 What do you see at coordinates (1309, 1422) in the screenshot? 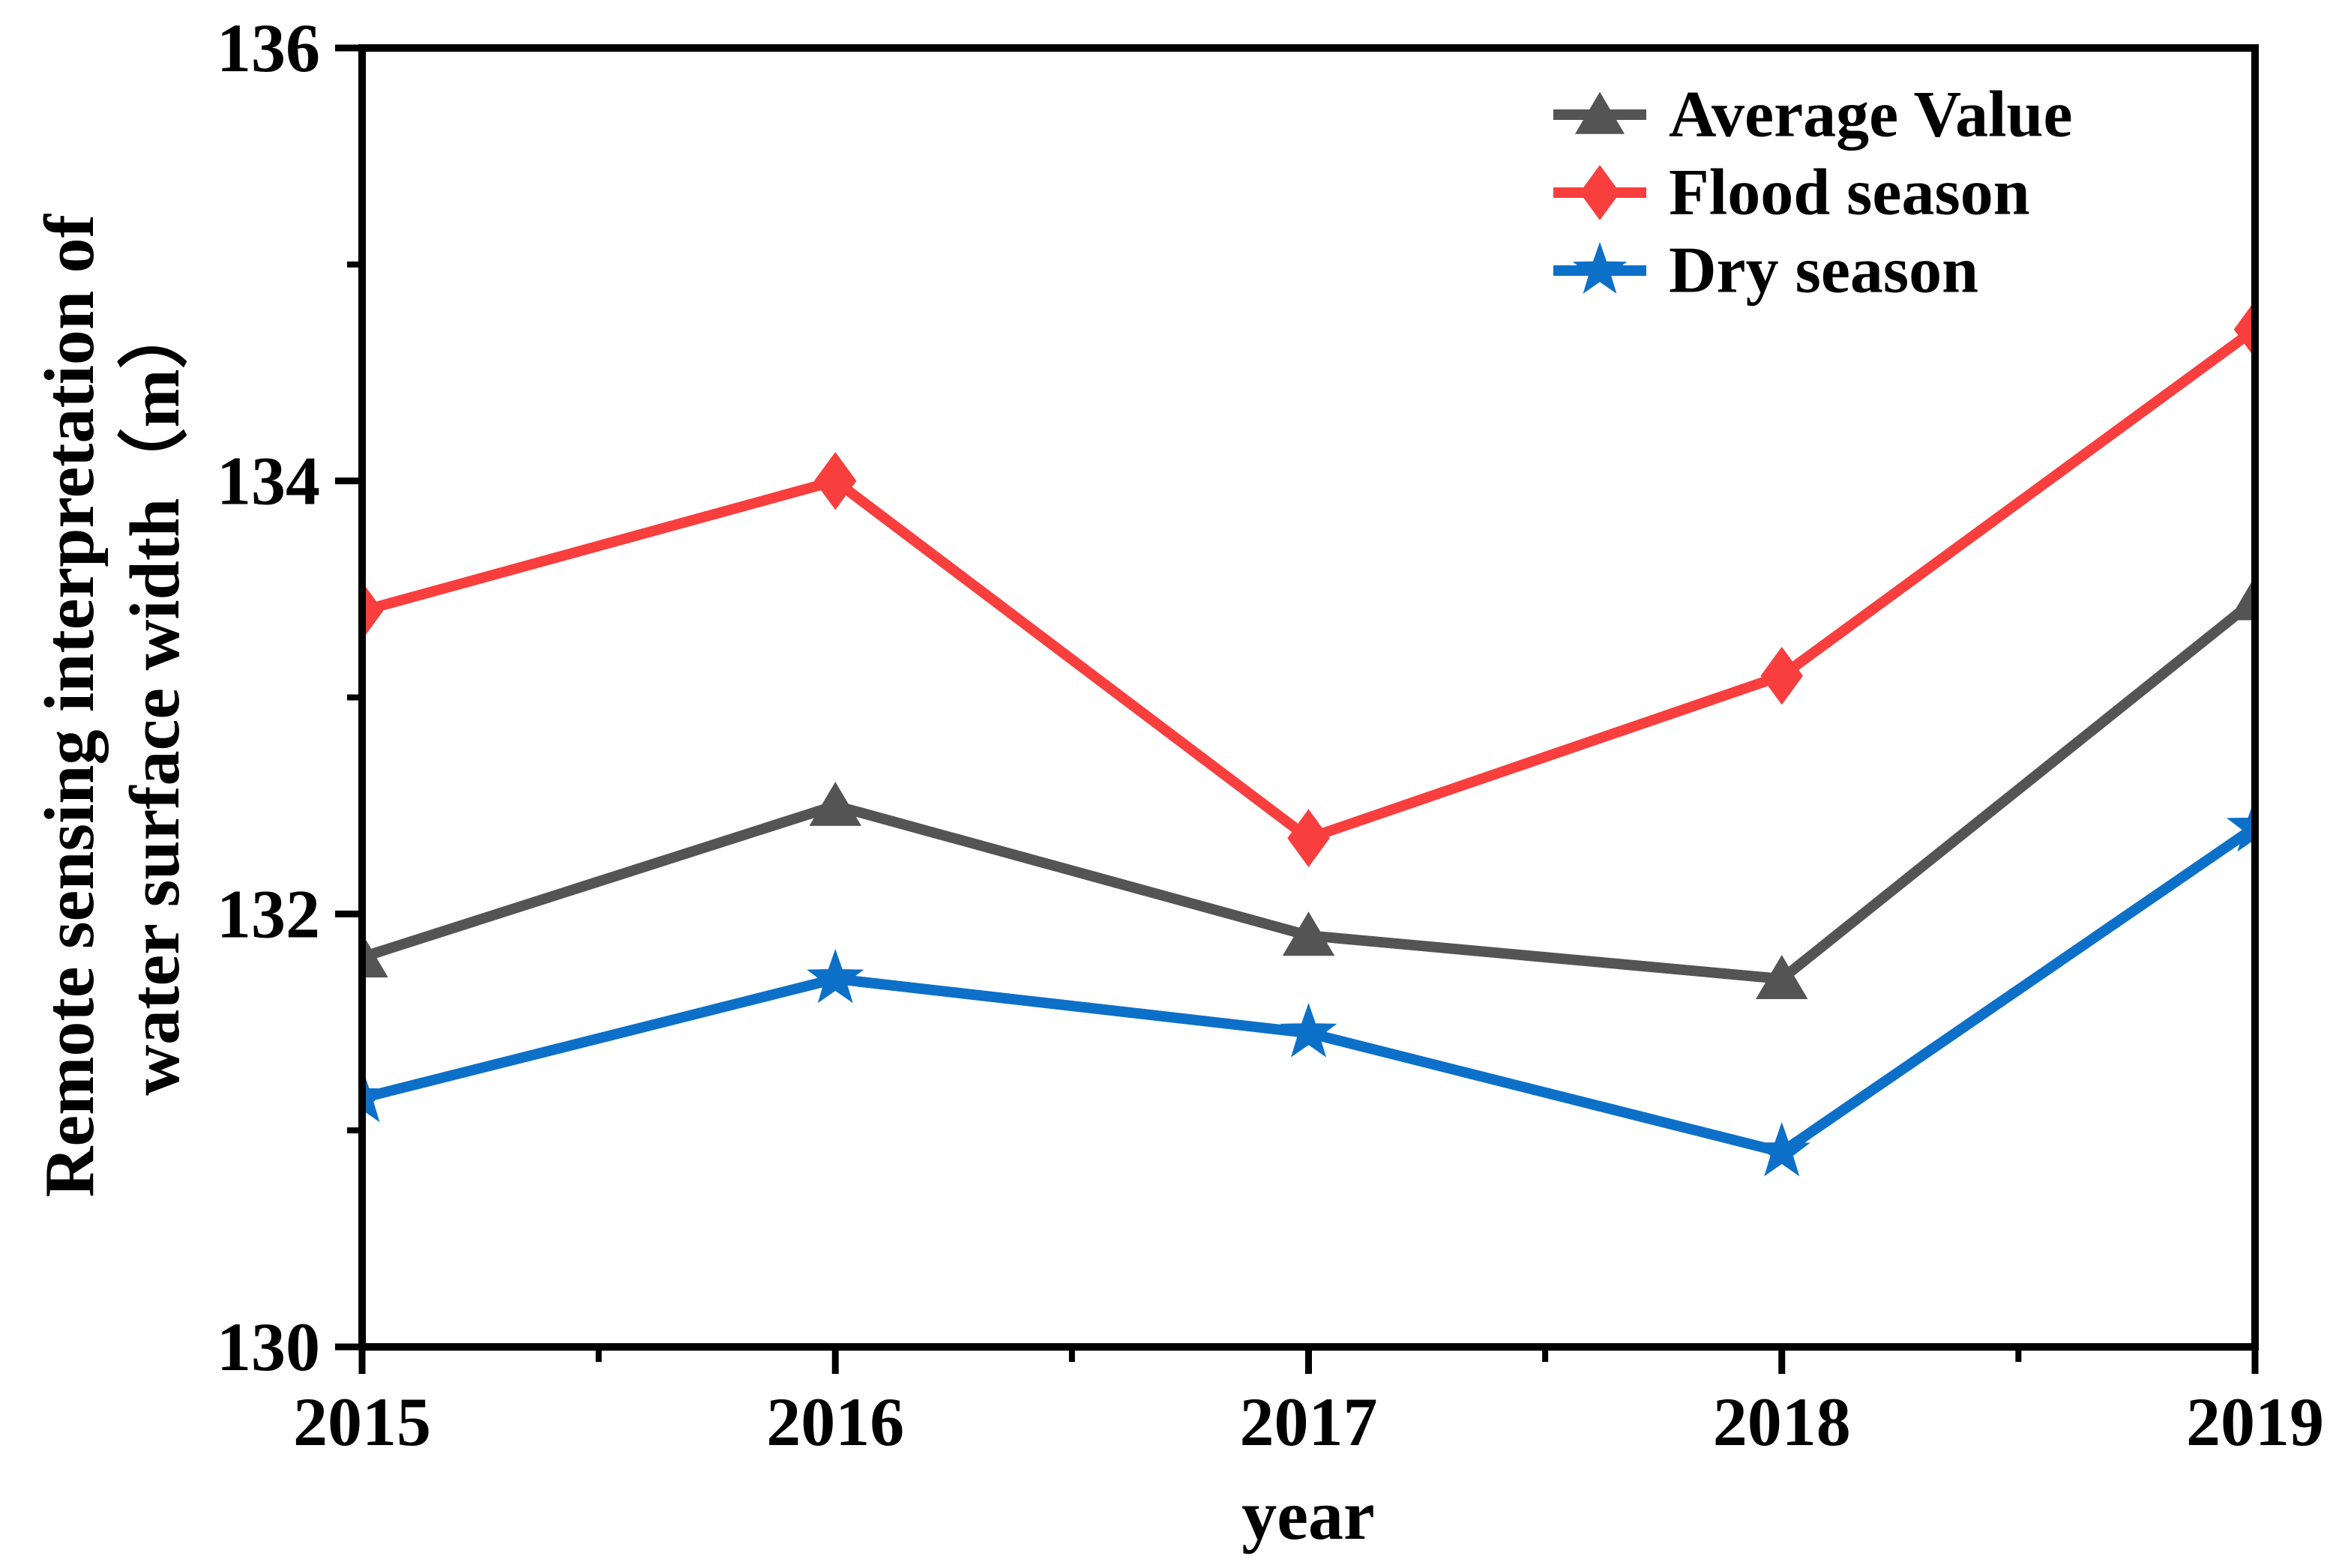
I see `x-tick-label: 2017` at bounding box center [1309, 1422].